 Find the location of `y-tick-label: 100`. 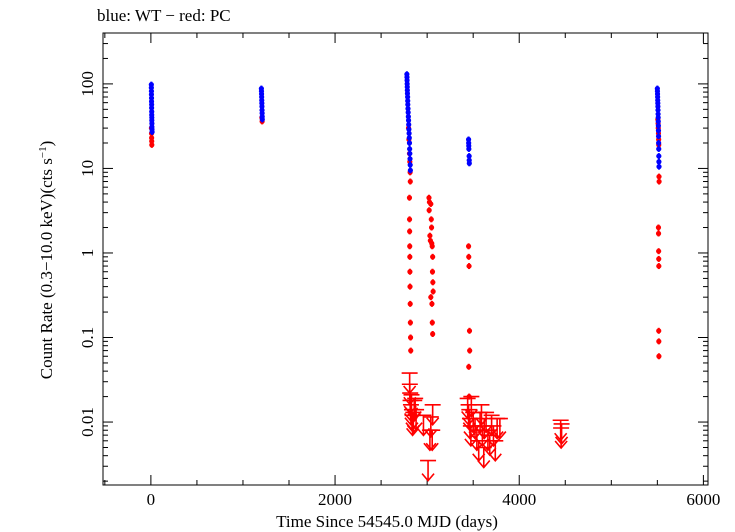

y-tick-label: 100 is located at coordinates (87, 84).